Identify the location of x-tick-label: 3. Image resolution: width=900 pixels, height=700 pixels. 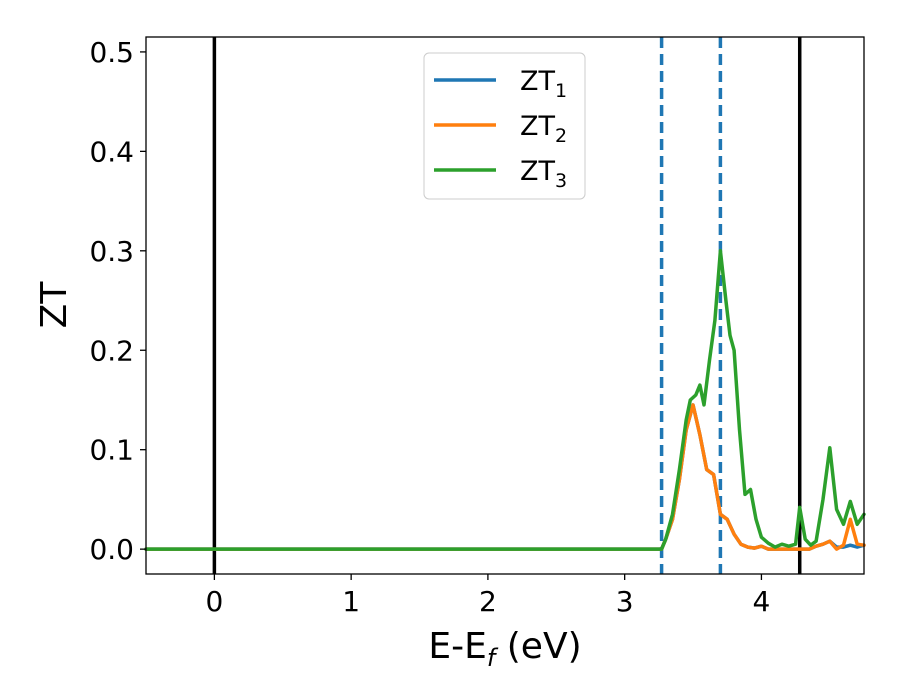
(625, 601).